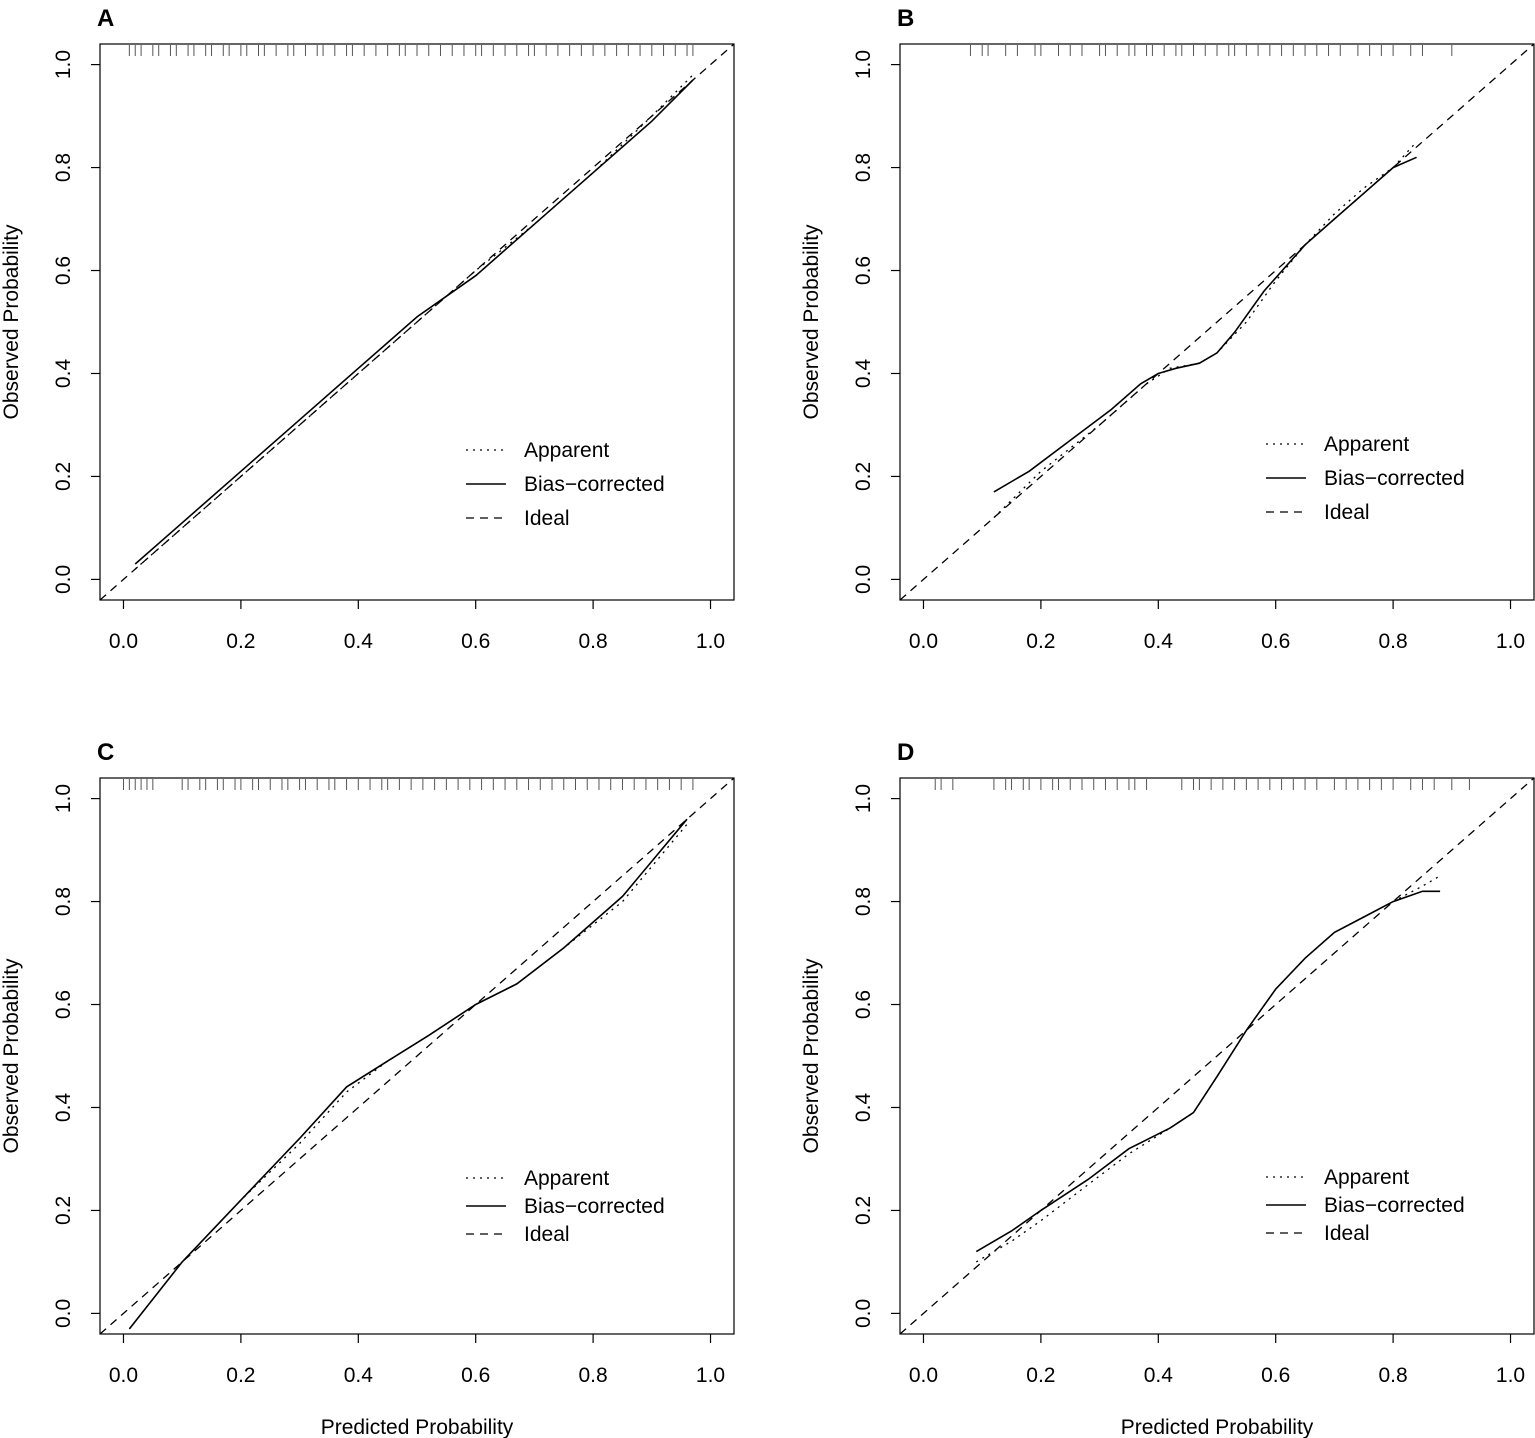  Describe the element at coordinates (905, 752) in the screenshot. I see `panel-letter: D` at that location.